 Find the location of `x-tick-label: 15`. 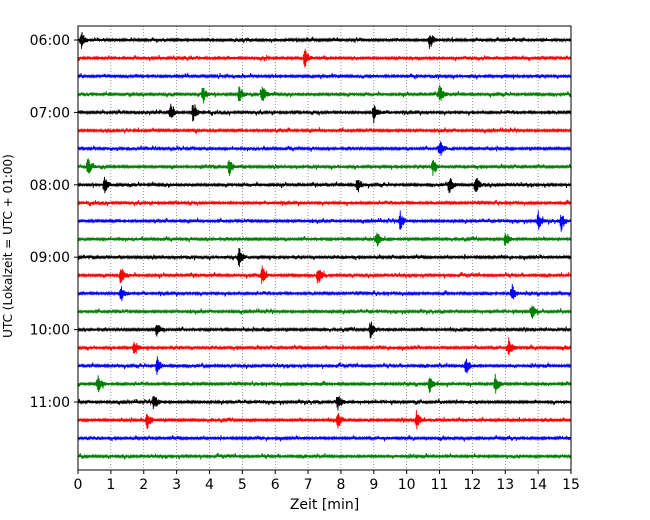

x-tick-label: 15 is located at coordinates (571, 485).